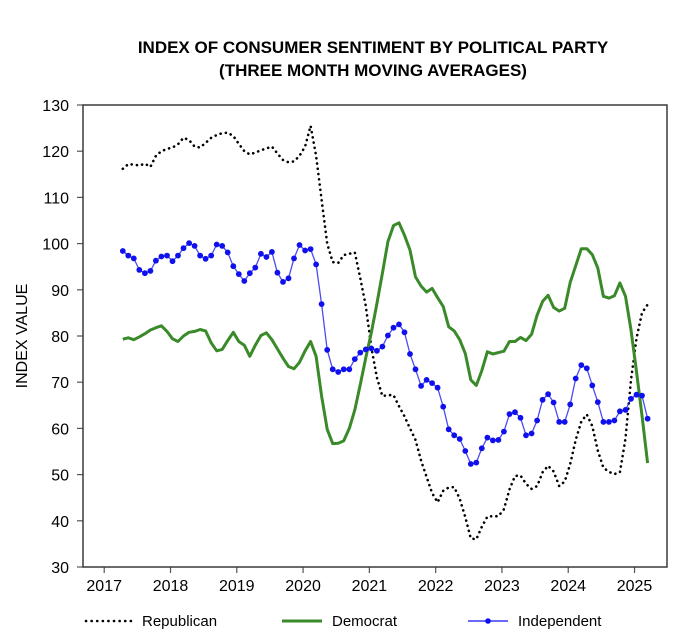  What do you see at coordinates (237, 586) in the screenshot?
I see `x-tick-label: 2019` at bounding box center [237, 586].